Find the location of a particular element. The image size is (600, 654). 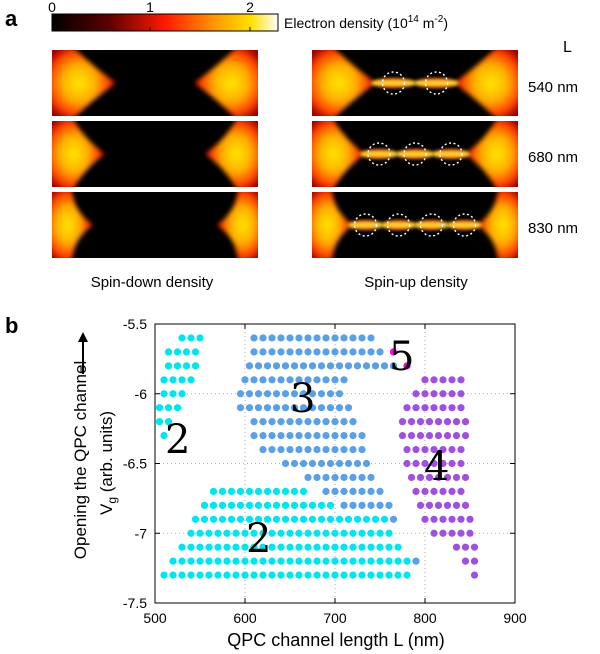

region-label-5: 5 is located at coordinates (401, 357).